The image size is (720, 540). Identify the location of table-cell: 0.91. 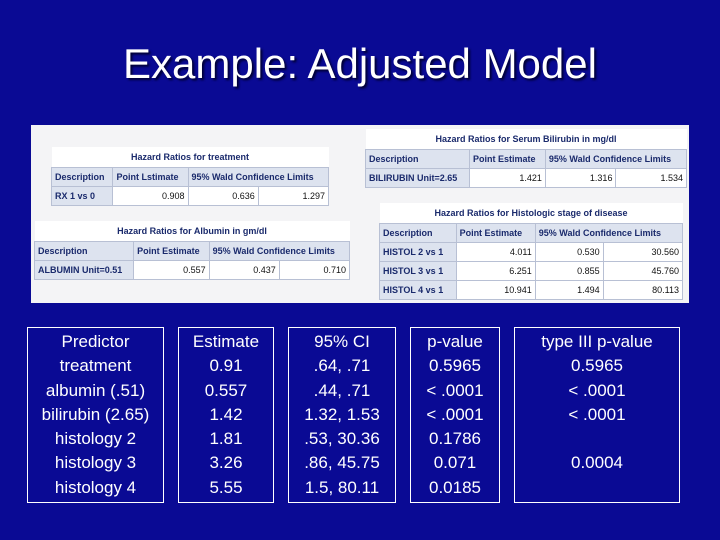
(226, 366).